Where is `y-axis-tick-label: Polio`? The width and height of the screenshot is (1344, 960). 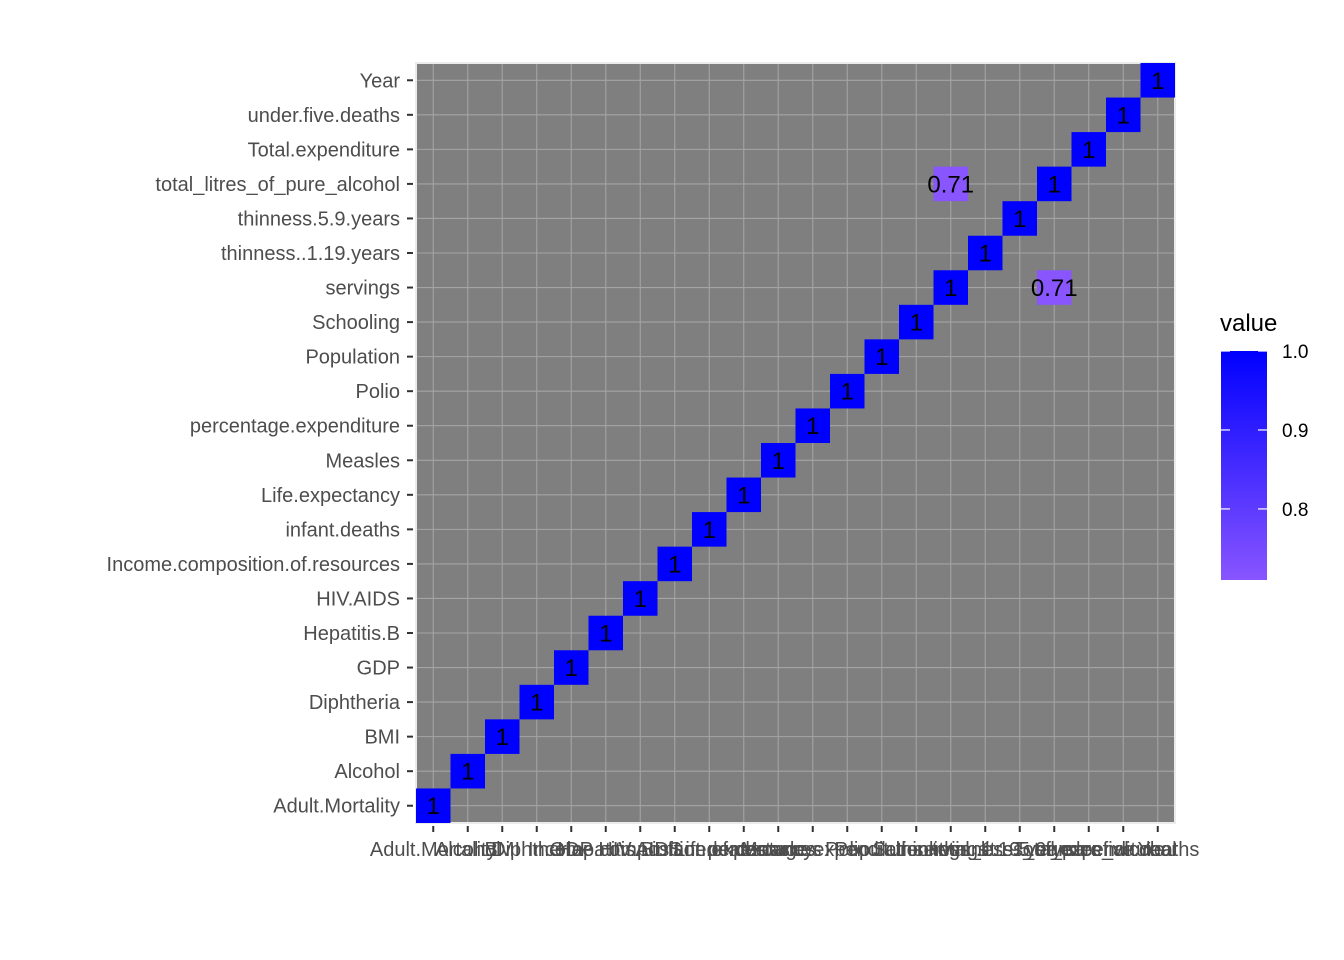
y-axis-tick-label: Polio is located at coordinates (378, 392).